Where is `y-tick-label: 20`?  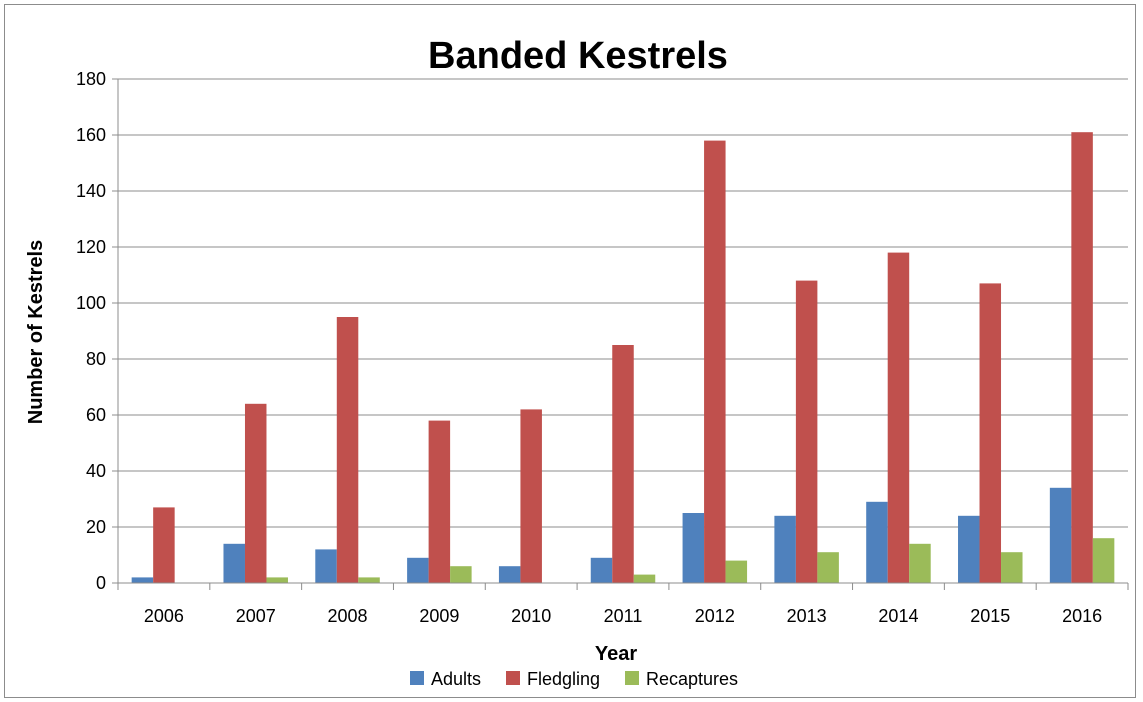
y-tick-label: 20 is located at coordinates (96, 527).